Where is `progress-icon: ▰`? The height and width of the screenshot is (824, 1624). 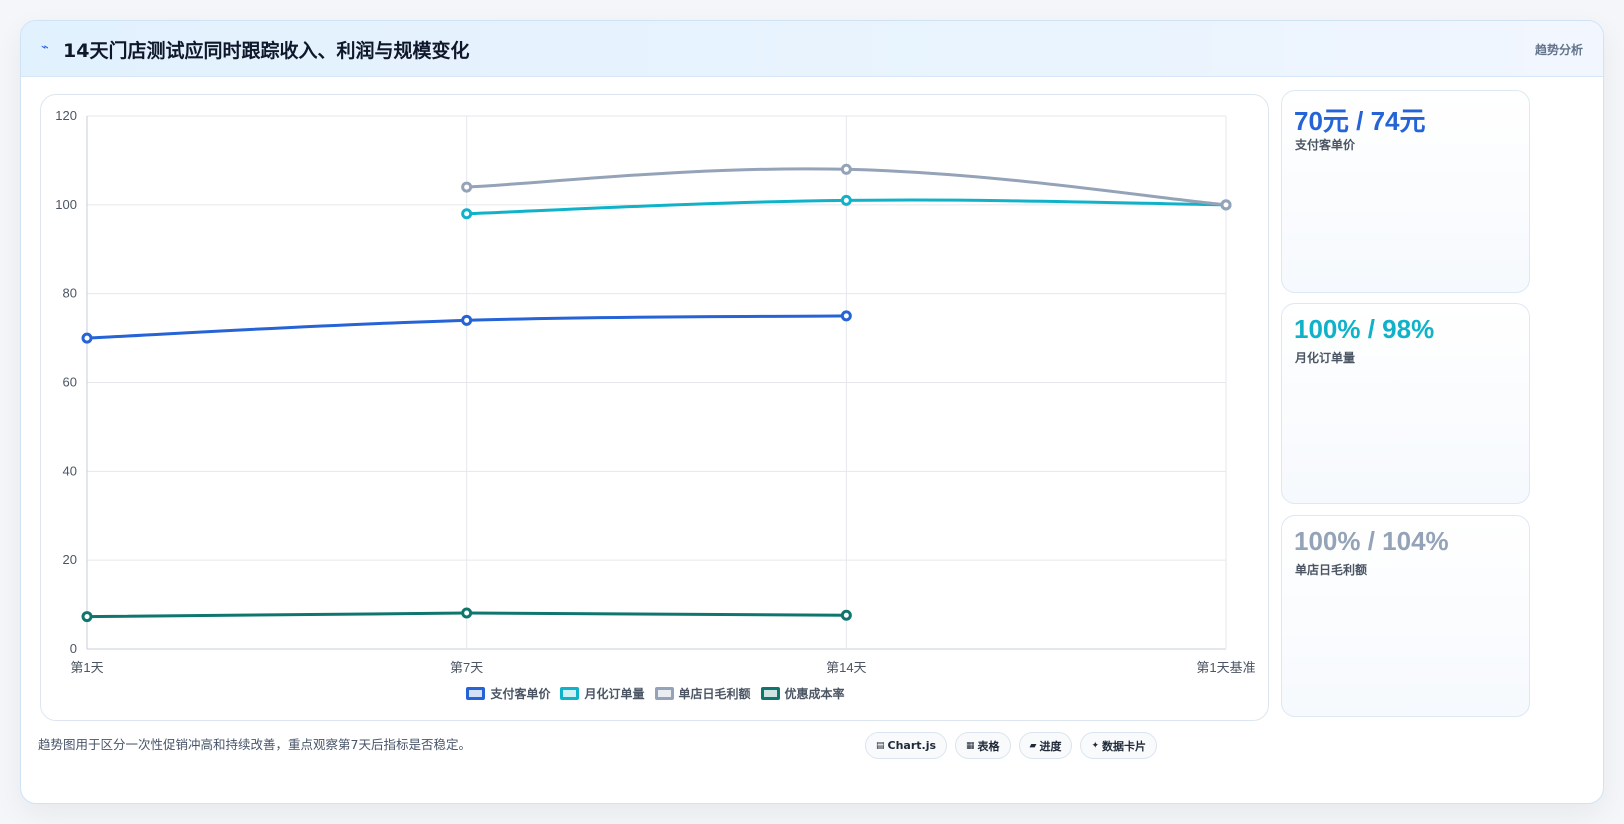
progress-icon: ▰ is located at coordinates (1033, 745).